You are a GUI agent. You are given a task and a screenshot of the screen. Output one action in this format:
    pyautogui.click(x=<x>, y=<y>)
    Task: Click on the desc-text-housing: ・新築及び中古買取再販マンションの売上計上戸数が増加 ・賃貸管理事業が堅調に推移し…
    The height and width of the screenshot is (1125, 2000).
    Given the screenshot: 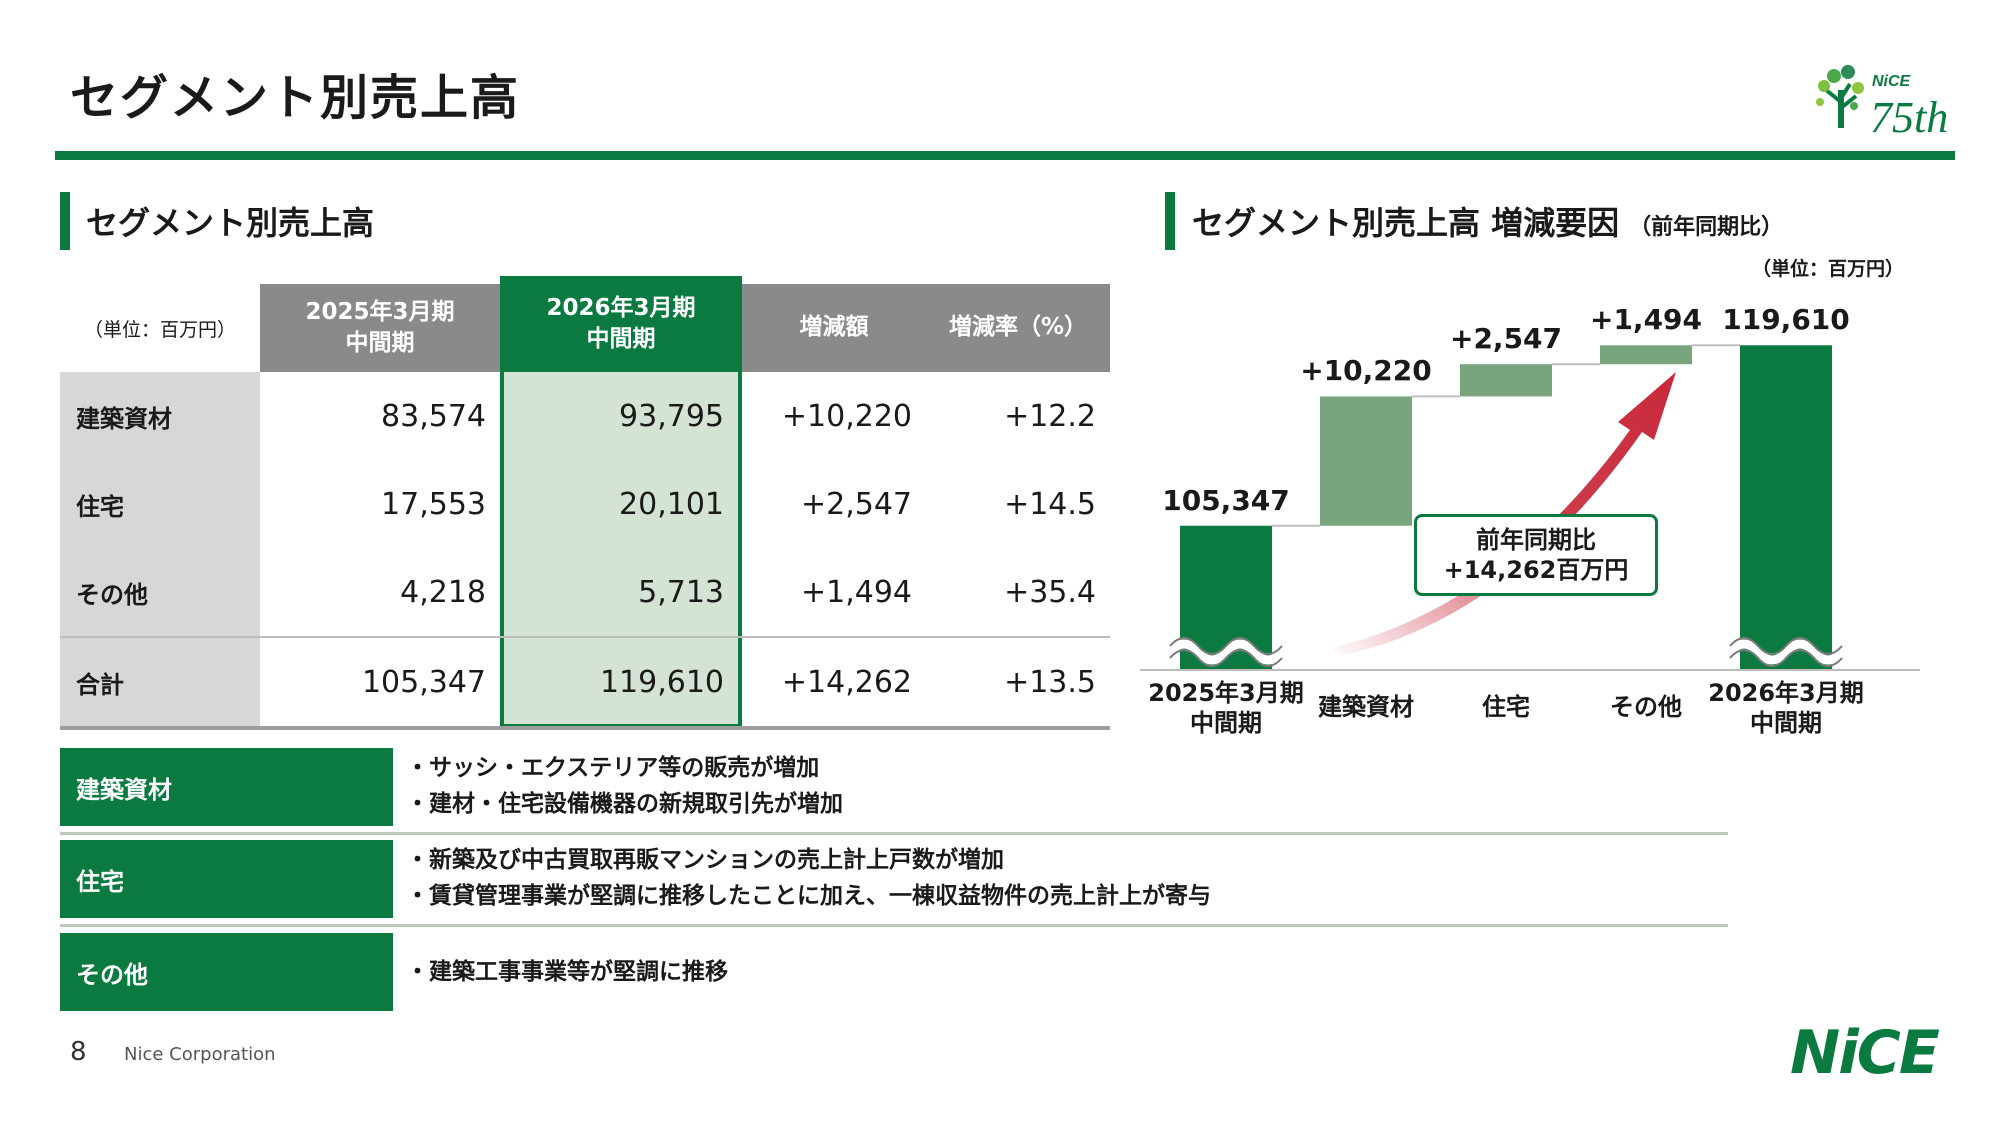 What is the action you would take?
    pyautogui.click(x=808, y=878)
    